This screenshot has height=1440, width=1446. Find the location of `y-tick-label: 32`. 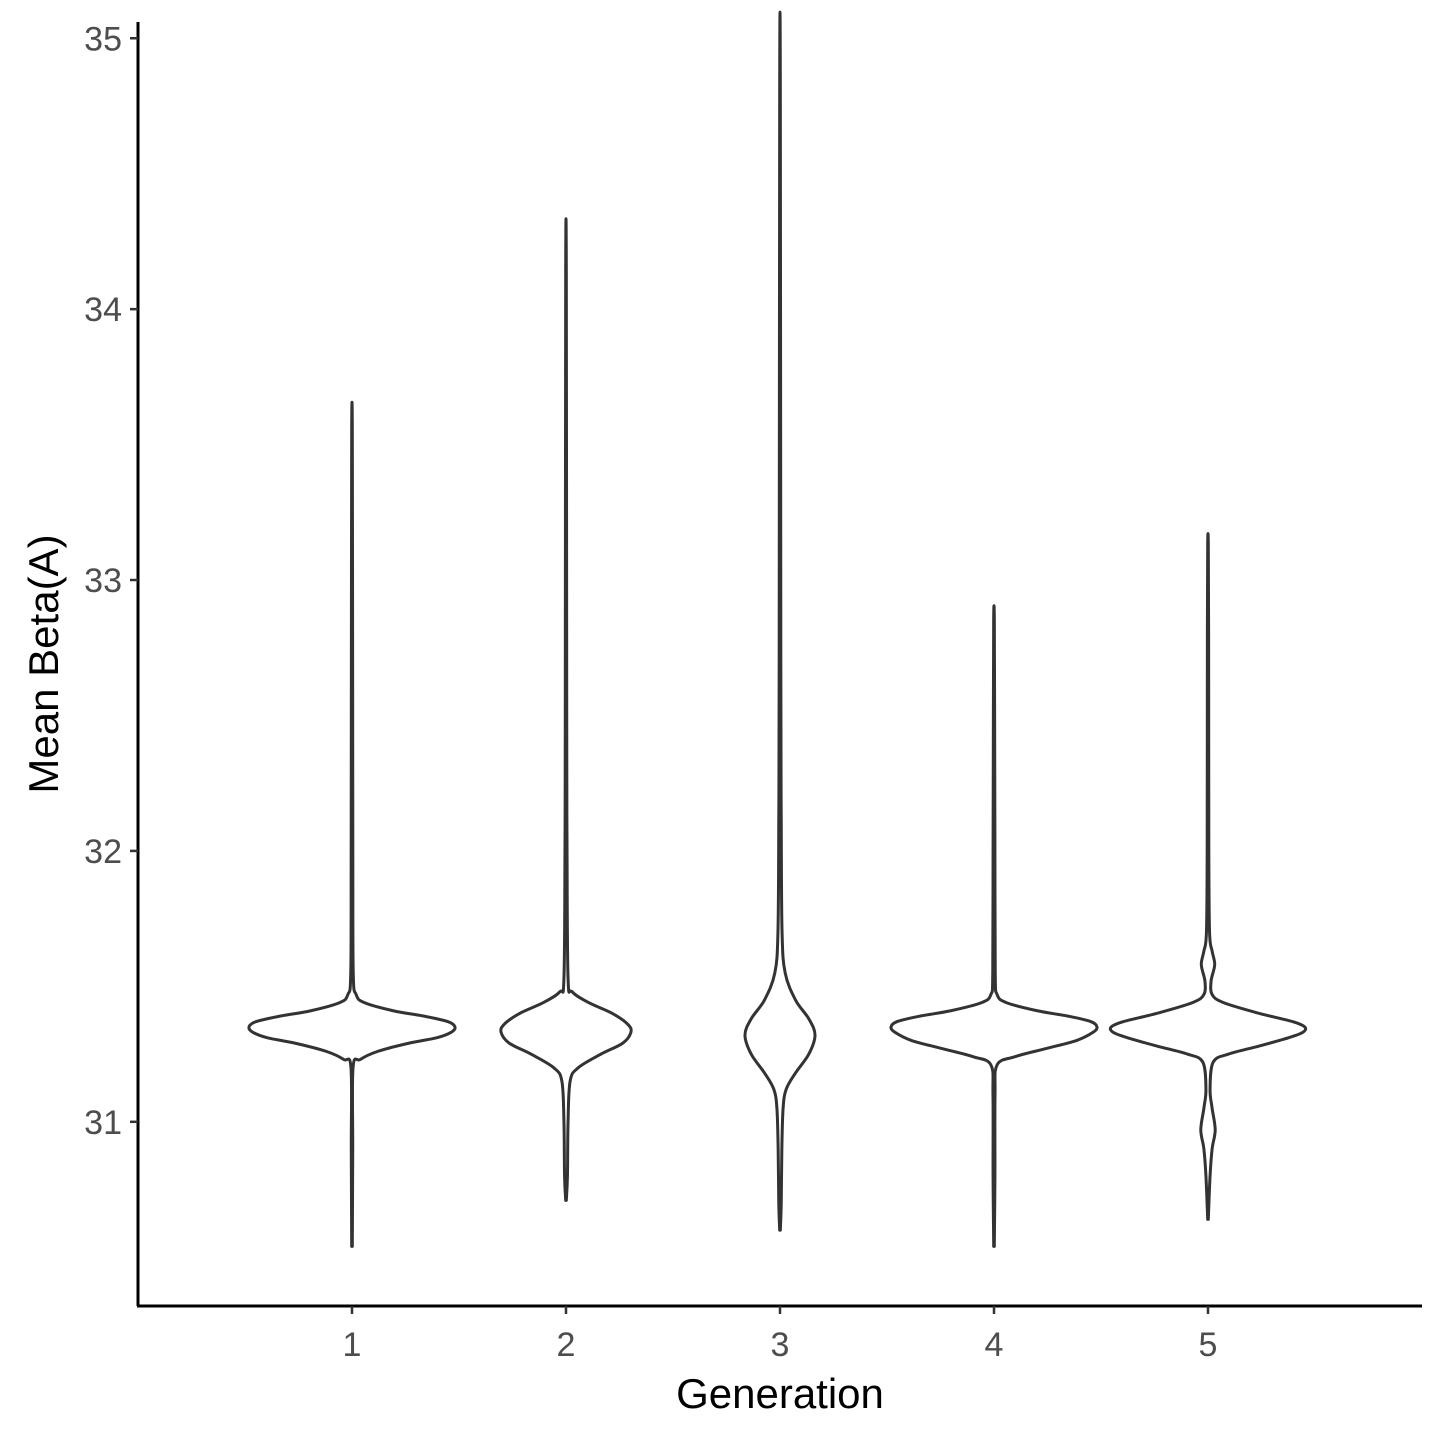

y-tick-label: 32 is located at coordinates (103, 852).